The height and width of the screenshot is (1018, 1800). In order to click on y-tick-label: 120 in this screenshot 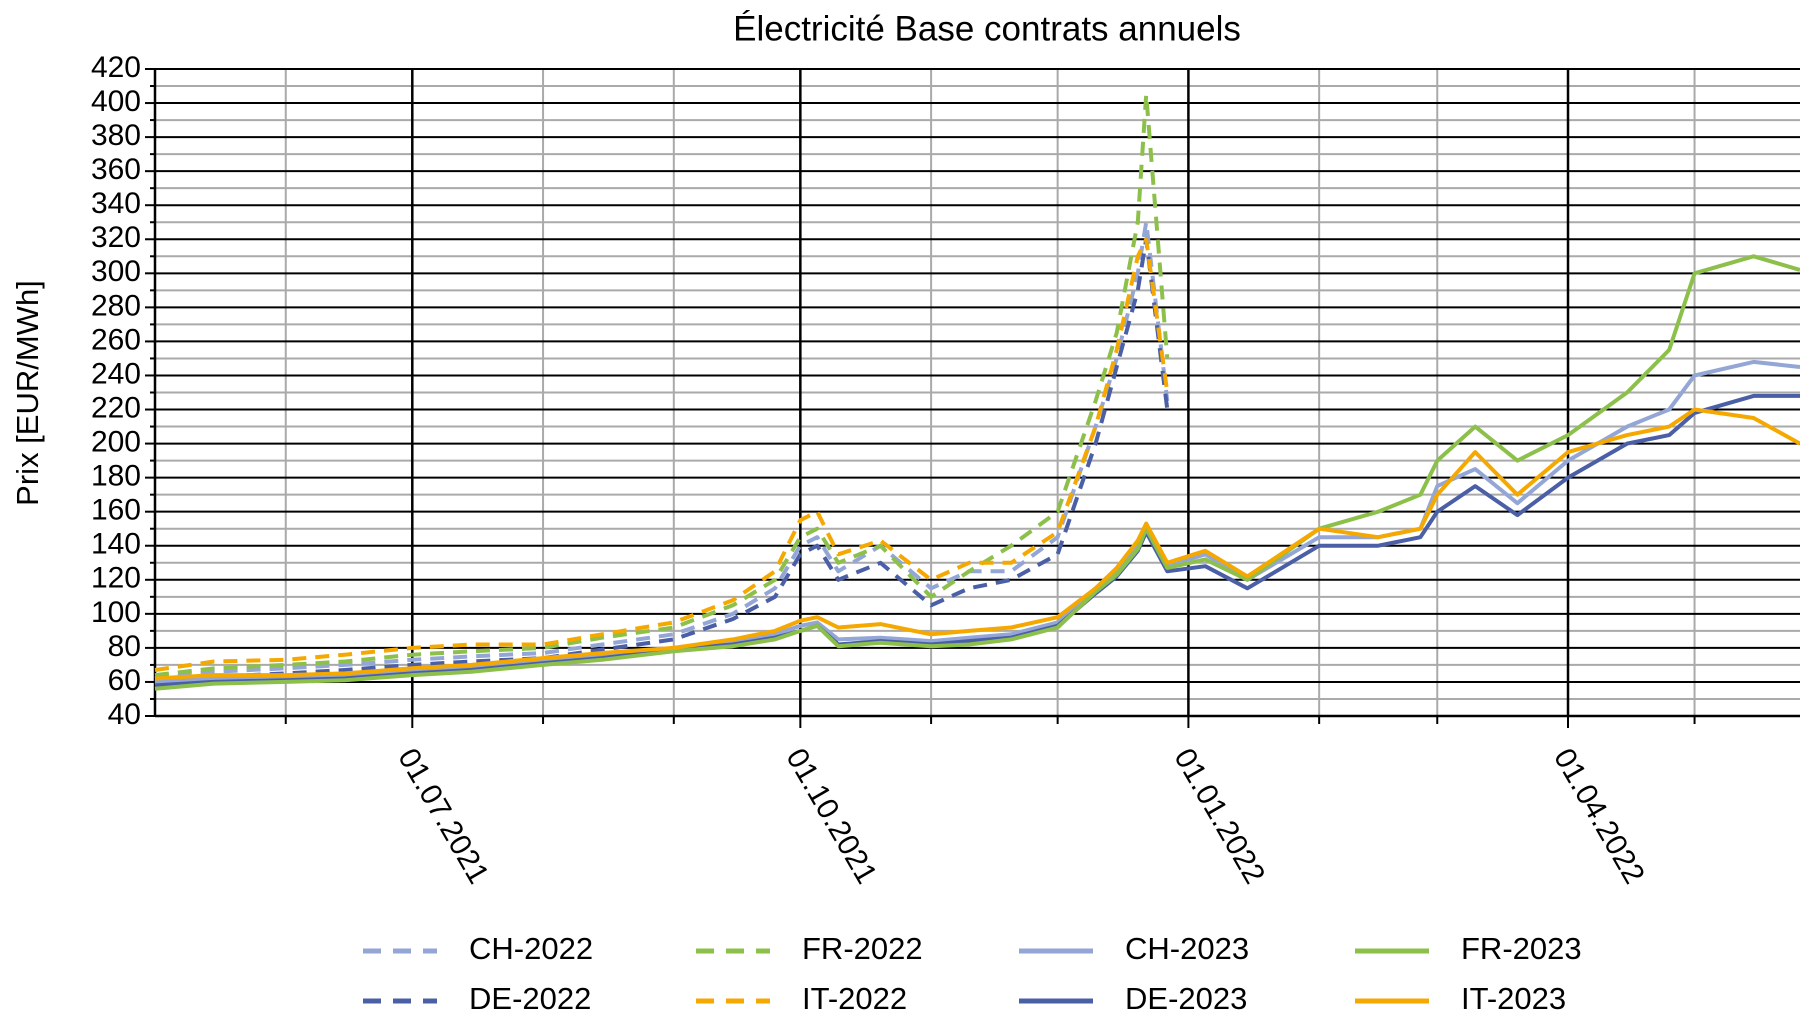, I will do `click(116, 578)`.